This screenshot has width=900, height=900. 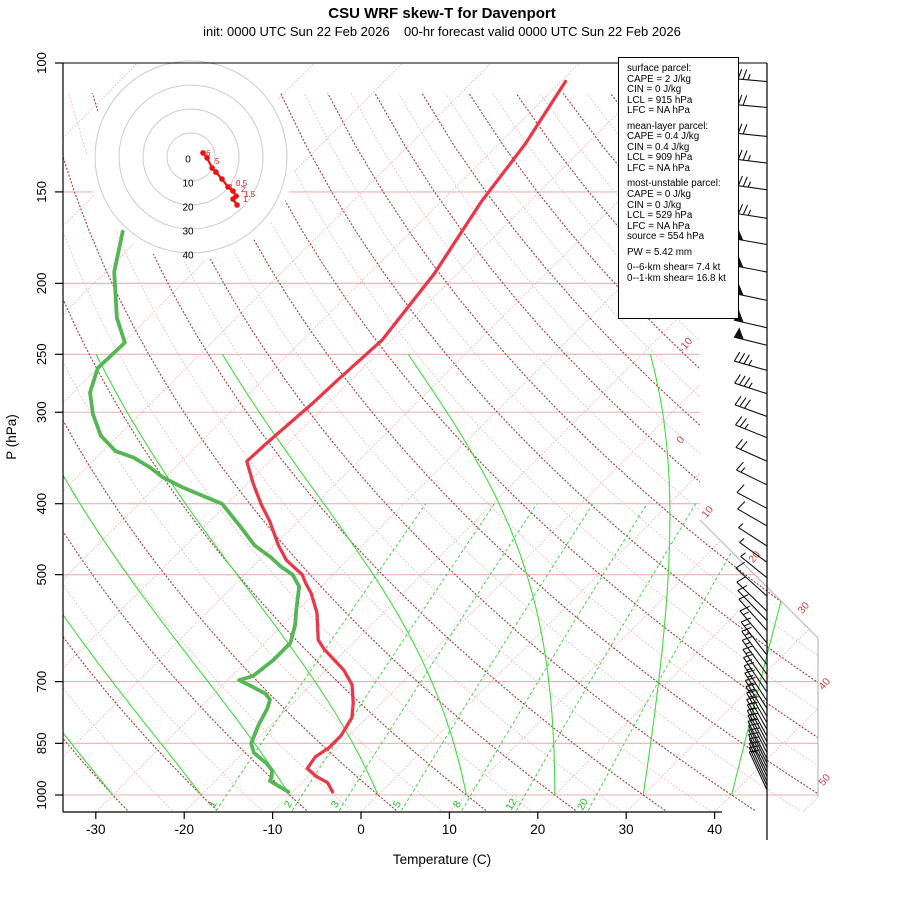 I want to click on y-axis-title: P (hPa), so click(x=11, y=437).